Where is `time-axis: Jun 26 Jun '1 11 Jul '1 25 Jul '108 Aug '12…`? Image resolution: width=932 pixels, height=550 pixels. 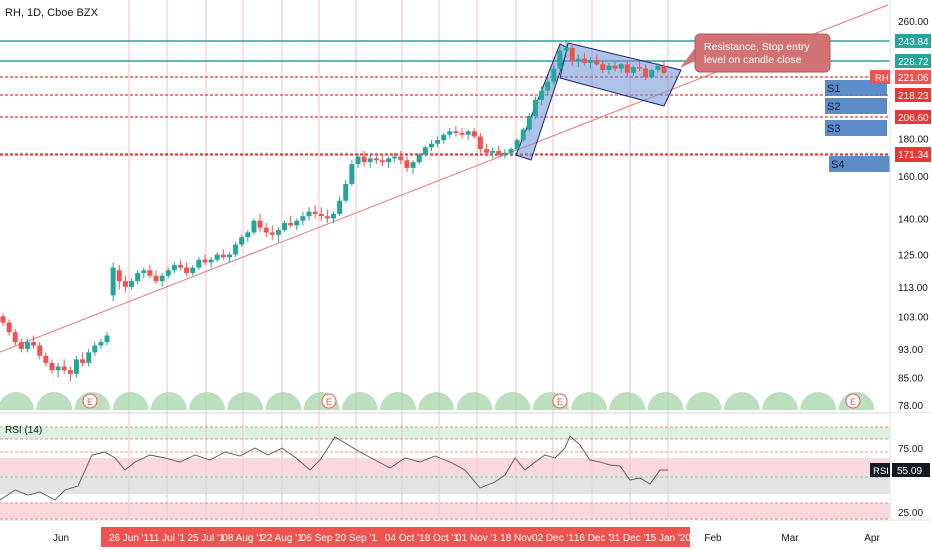
time-axis: Jun 26 Jun '1 11 Jul '1 25 Jul '108 Aug '12… is located at coordinates (466, 534).